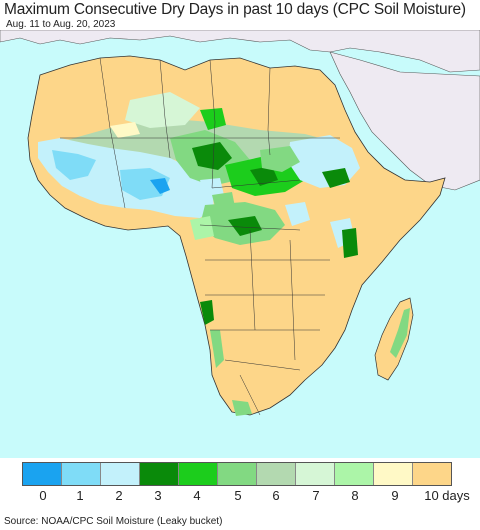 The width and height of the screenshot is (480, 530). What do you see at coordinates (447, 495) in the screenshot?
I see `legend-label-10: 10 days` at bounding box center [447, 495].